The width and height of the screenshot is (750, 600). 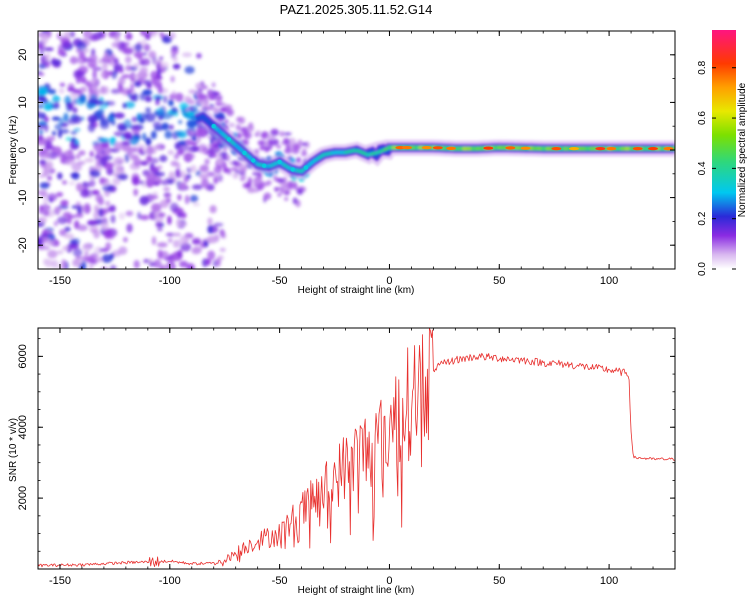 I want to click on colorbar-ticks: 0.0 0.2 0.4 0.6 0.8, so click(x=716, y=168).